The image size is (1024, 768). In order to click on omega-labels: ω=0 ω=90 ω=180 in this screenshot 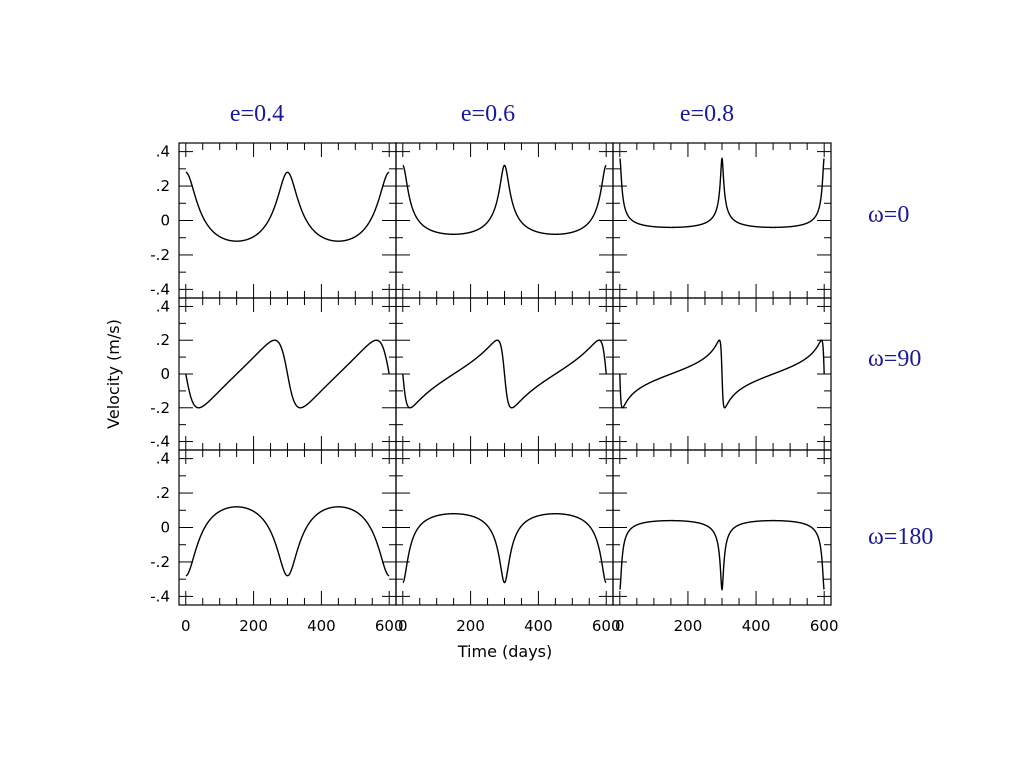, I will do `click(900, 376)`.